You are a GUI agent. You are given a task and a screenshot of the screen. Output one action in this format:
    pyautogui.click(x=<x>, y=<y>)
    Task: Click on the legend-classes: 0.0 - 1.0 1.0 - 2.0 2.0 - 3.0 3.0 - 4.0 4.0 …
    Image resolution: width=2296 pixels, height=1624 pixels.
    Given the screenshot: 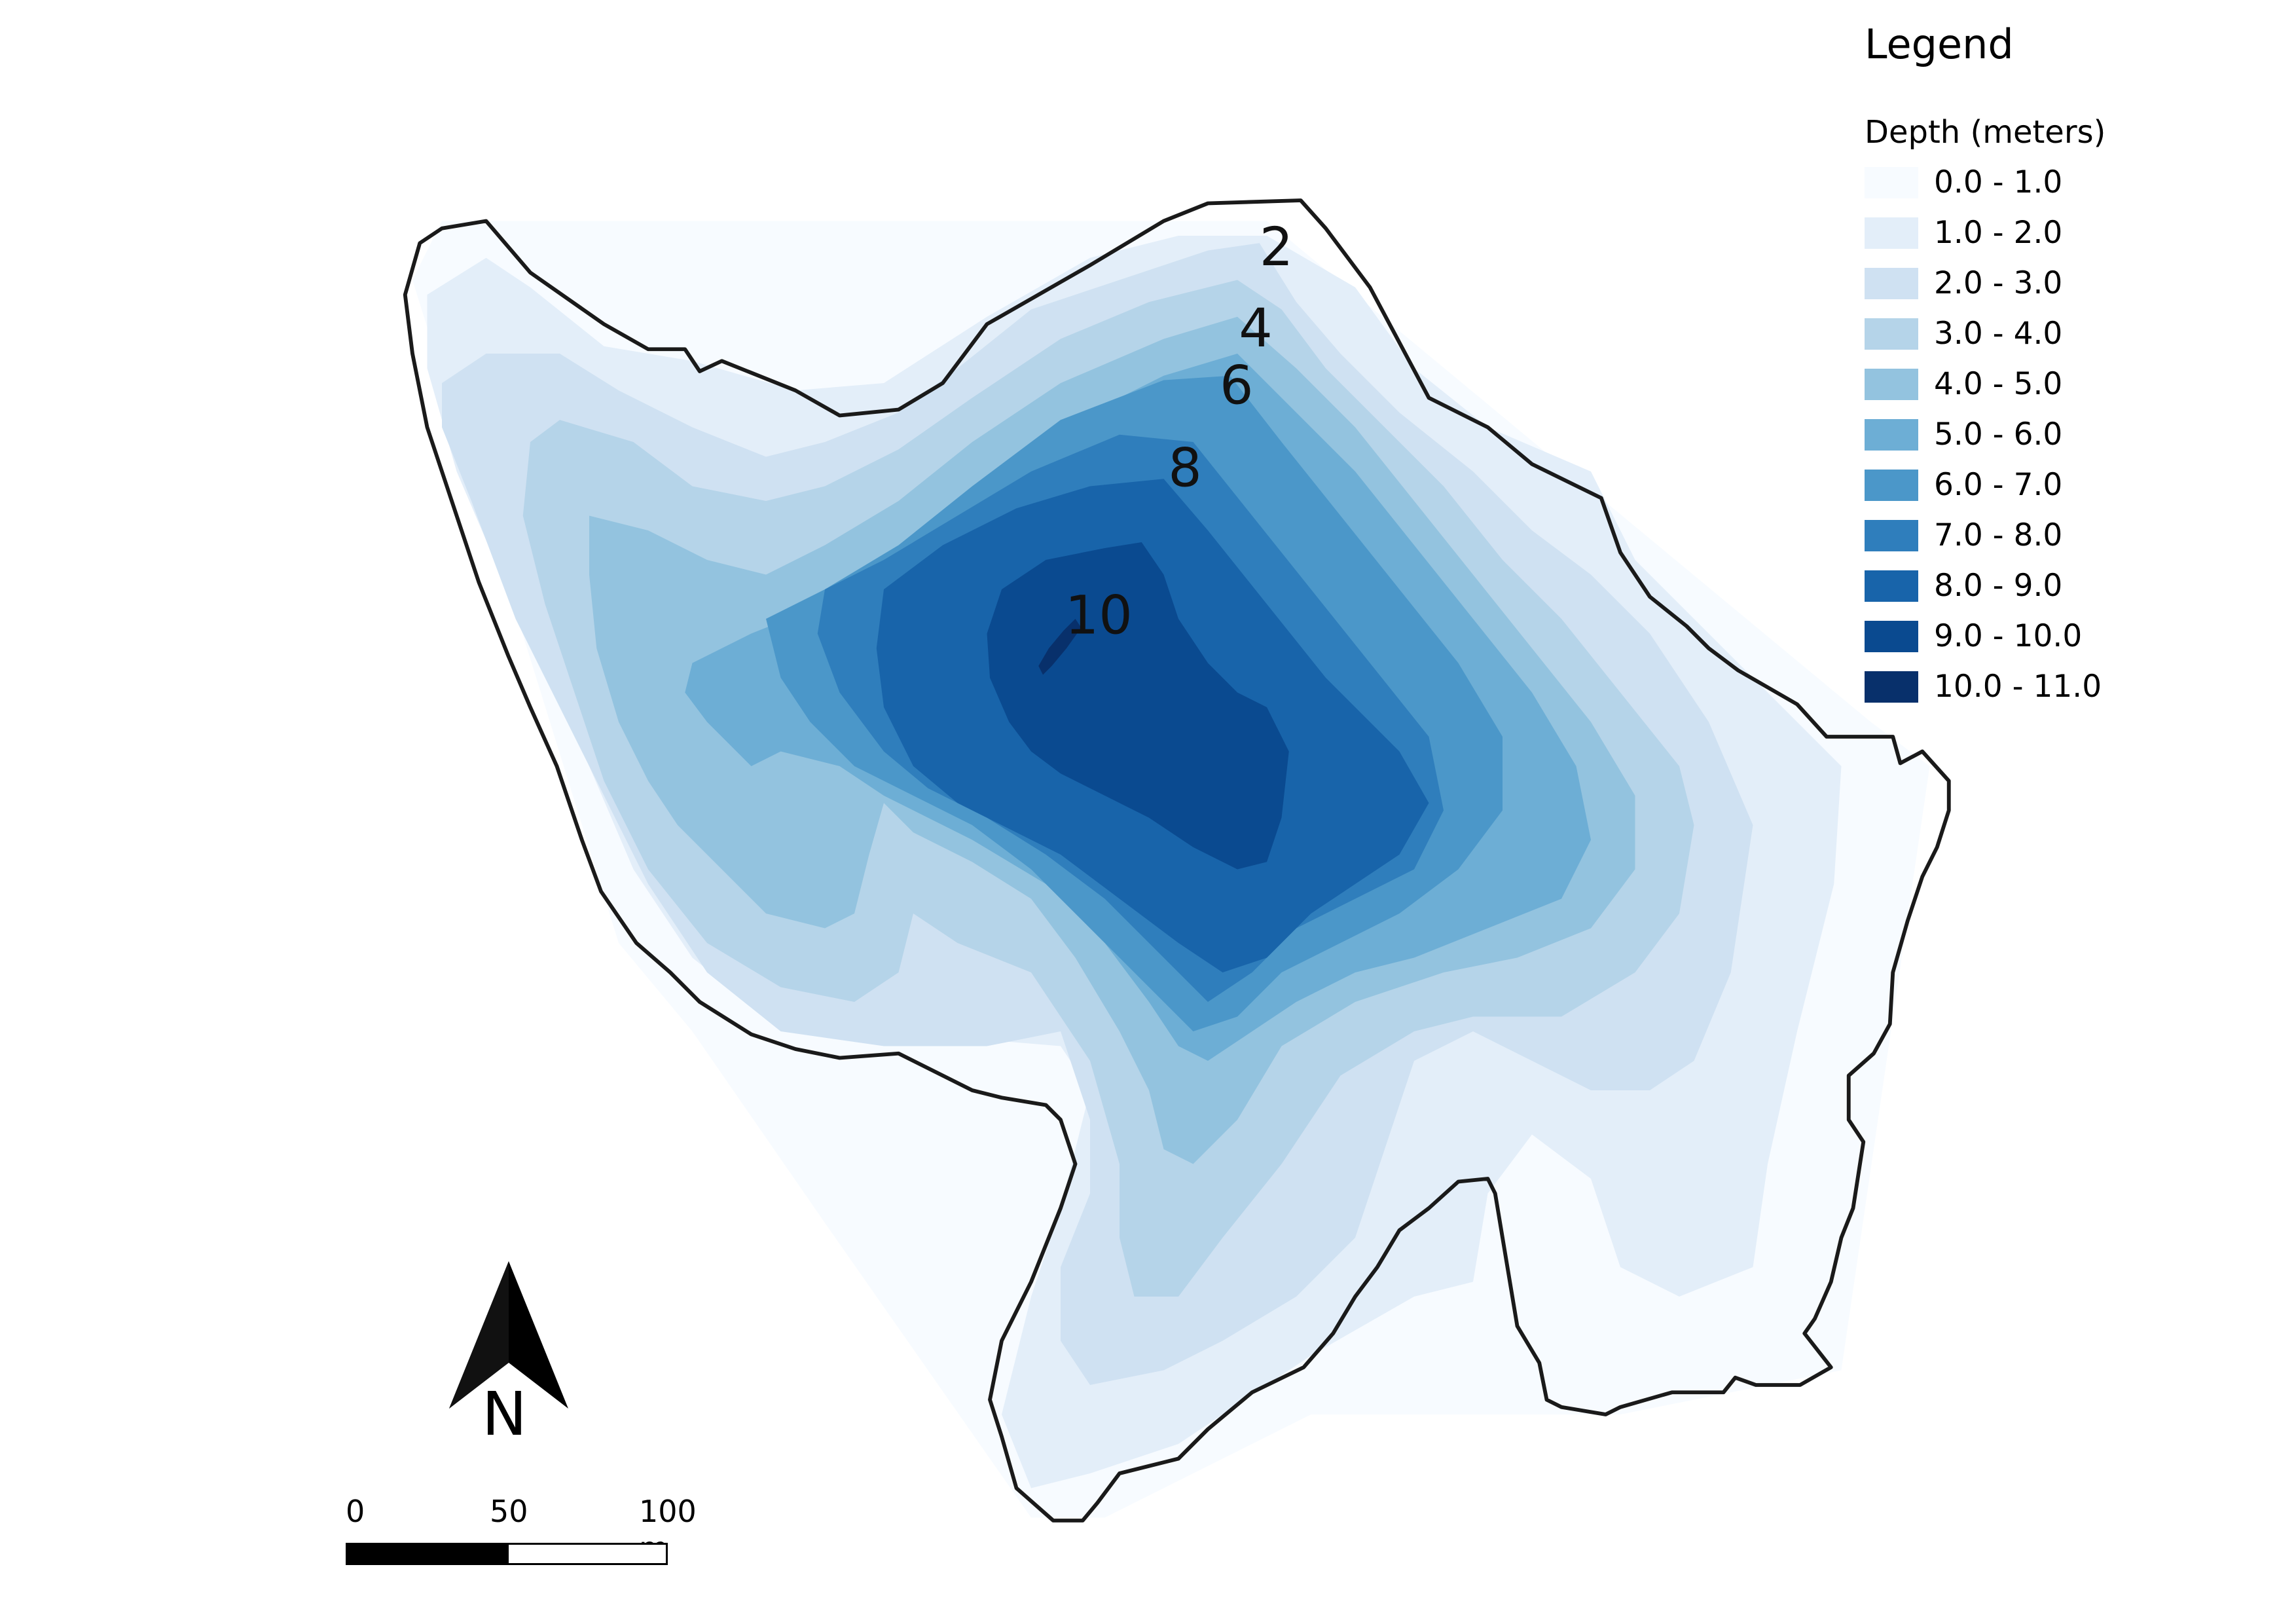 What is the action you would take?
    pyautogui.click(x=1985, y=434)
    